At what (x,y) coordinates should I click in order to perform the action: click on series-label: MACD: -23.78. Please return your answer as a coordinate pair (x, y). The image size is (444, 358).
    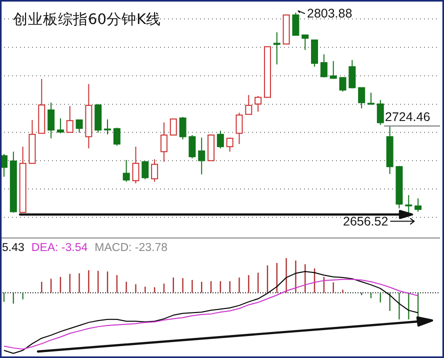
    Looking at the image, I should click on (131, 248).